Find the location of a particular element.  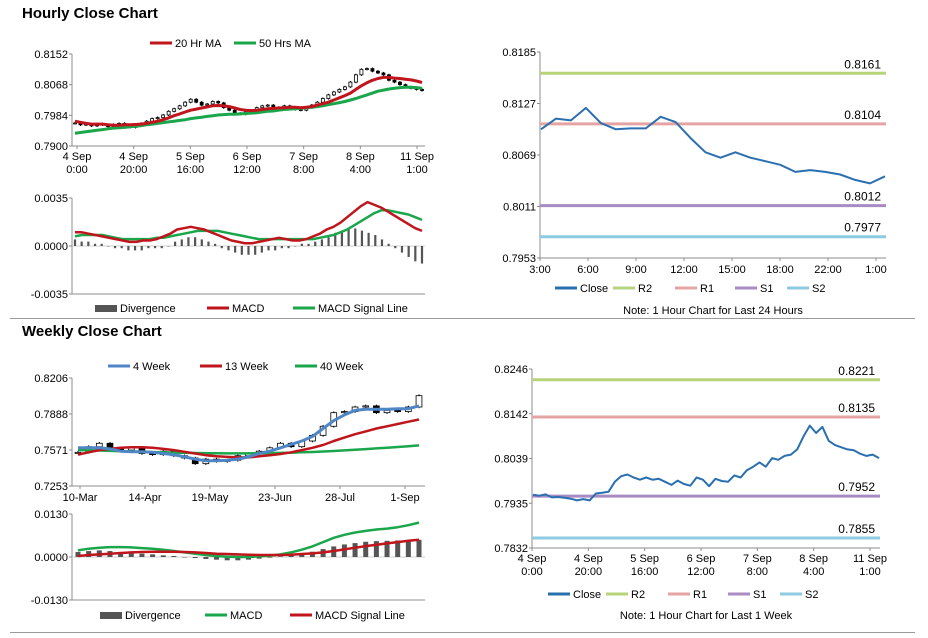

hourly-24h-level-label: 0.8012 is located at coordinates (862, 197).